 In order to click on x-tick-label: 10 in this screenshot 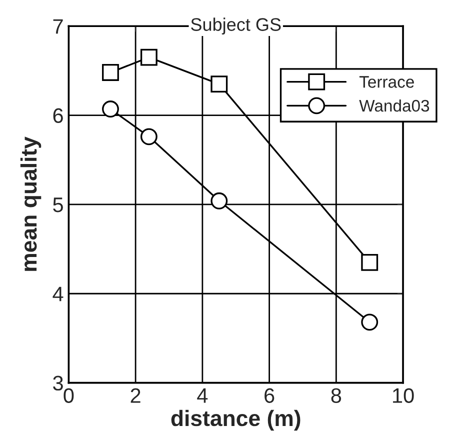, I will do `click(403, 395)`.